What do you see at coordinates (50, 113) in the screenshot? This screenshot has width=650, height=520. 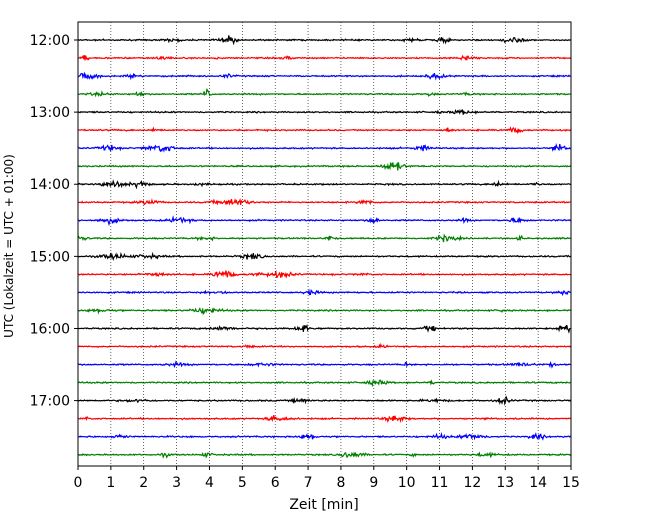 I see `y-tick-label: 13:00` at bounding box center [50, 113].